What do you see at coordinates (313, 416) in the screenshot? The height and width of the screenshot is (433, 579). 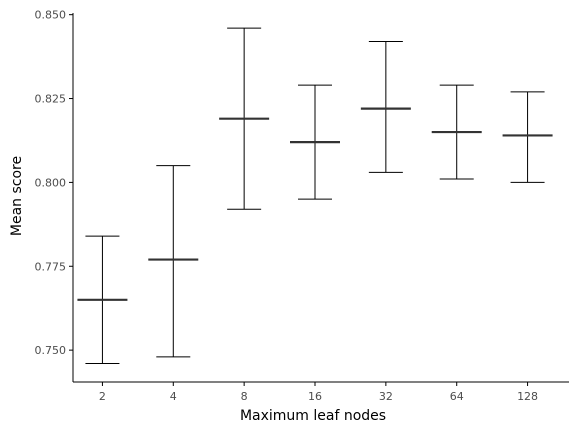 I see `x-axis-title: Maximum leaf nodes` at bounding box center [313, 416].